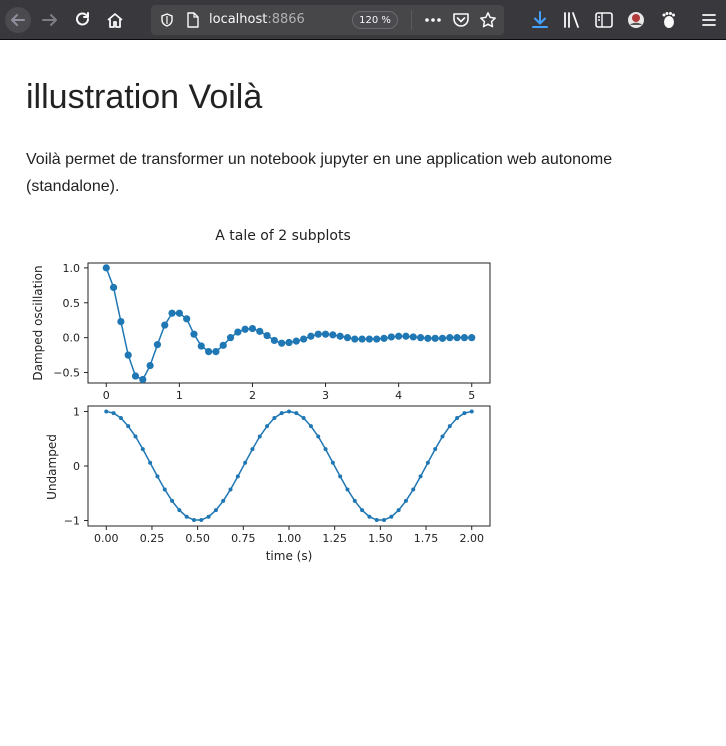 This screenshot has width=726, height=746. What do you see at coordinates (488, 20) in the screenshot?
I see `star-icon` at bounding box center [488, 20].